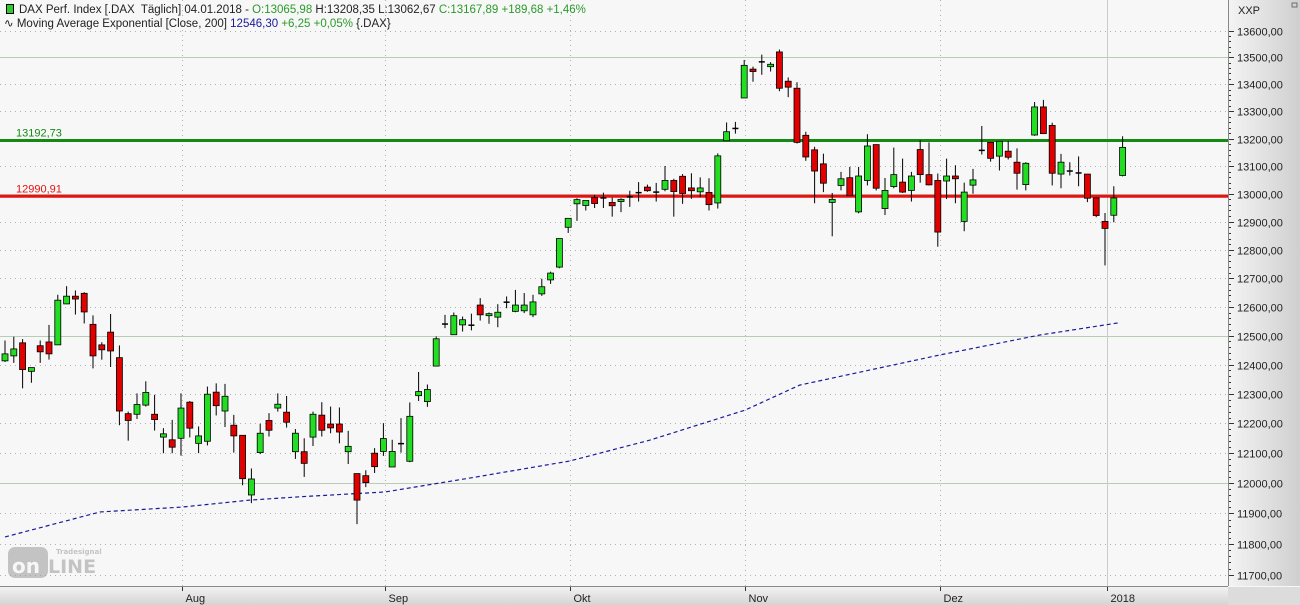 This screenshot has width=1300, height=605. I want to click on x-tick-label: Nov, so click(759, 599).